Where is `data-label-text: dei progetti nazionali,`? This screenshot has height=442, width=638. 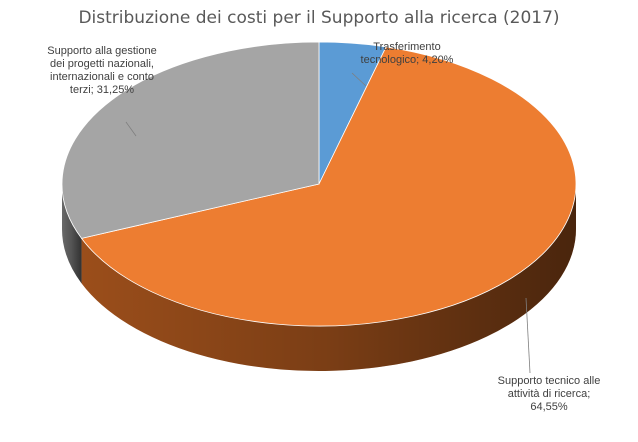 data-label-text: dei progetti nazionali, is located at coordinates (102, 64).